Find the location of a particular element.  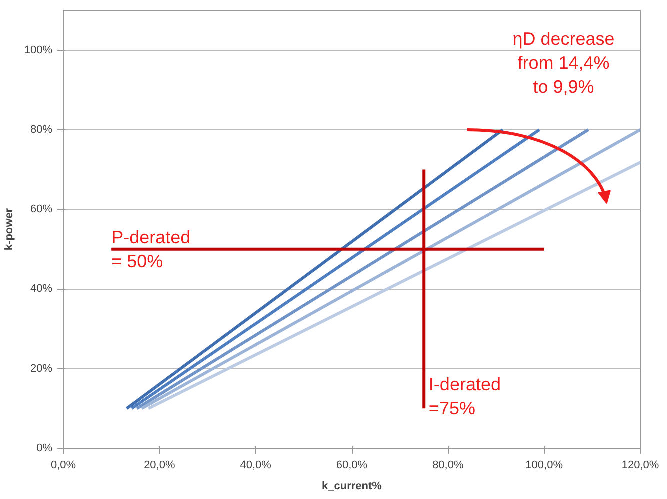

y-tick-label: 40% is located at coordinates (41, 289).